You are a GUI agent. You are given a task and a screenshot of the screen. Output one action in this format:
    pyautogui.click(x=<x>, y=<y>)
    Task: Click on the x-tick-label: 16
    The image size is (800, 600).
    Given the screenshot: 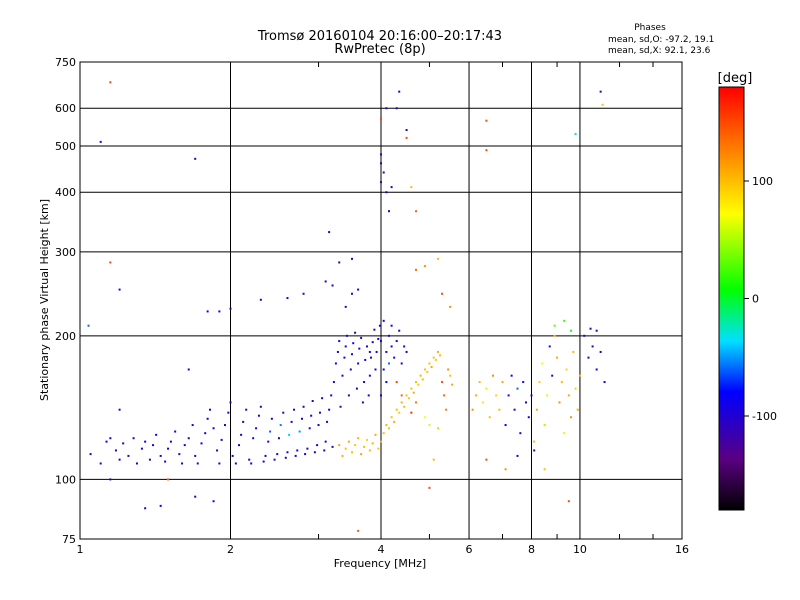 What is the action you would take?
    pyautogui.click(x=682, y=549)
    